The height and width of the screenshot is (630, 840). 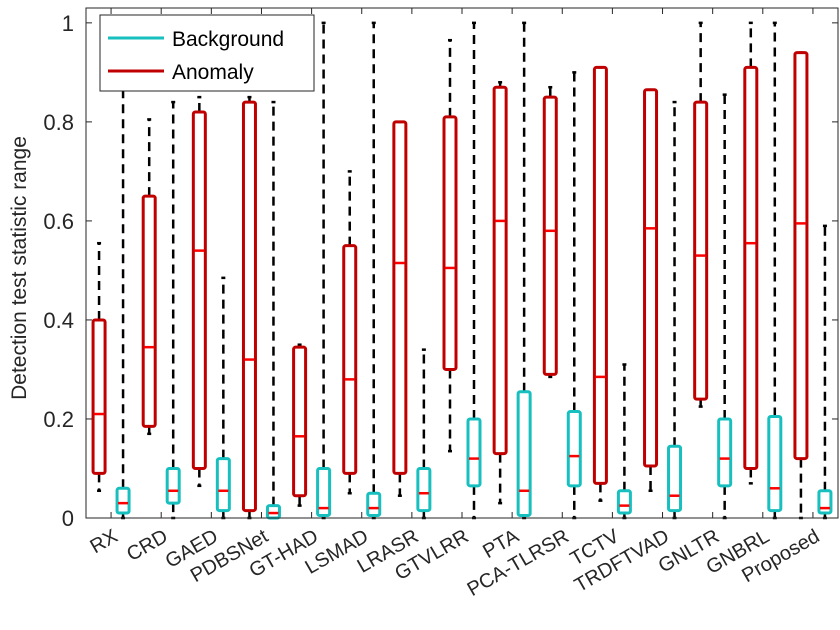 I want to click on background-proposed-box, so click(x=825, y=502).